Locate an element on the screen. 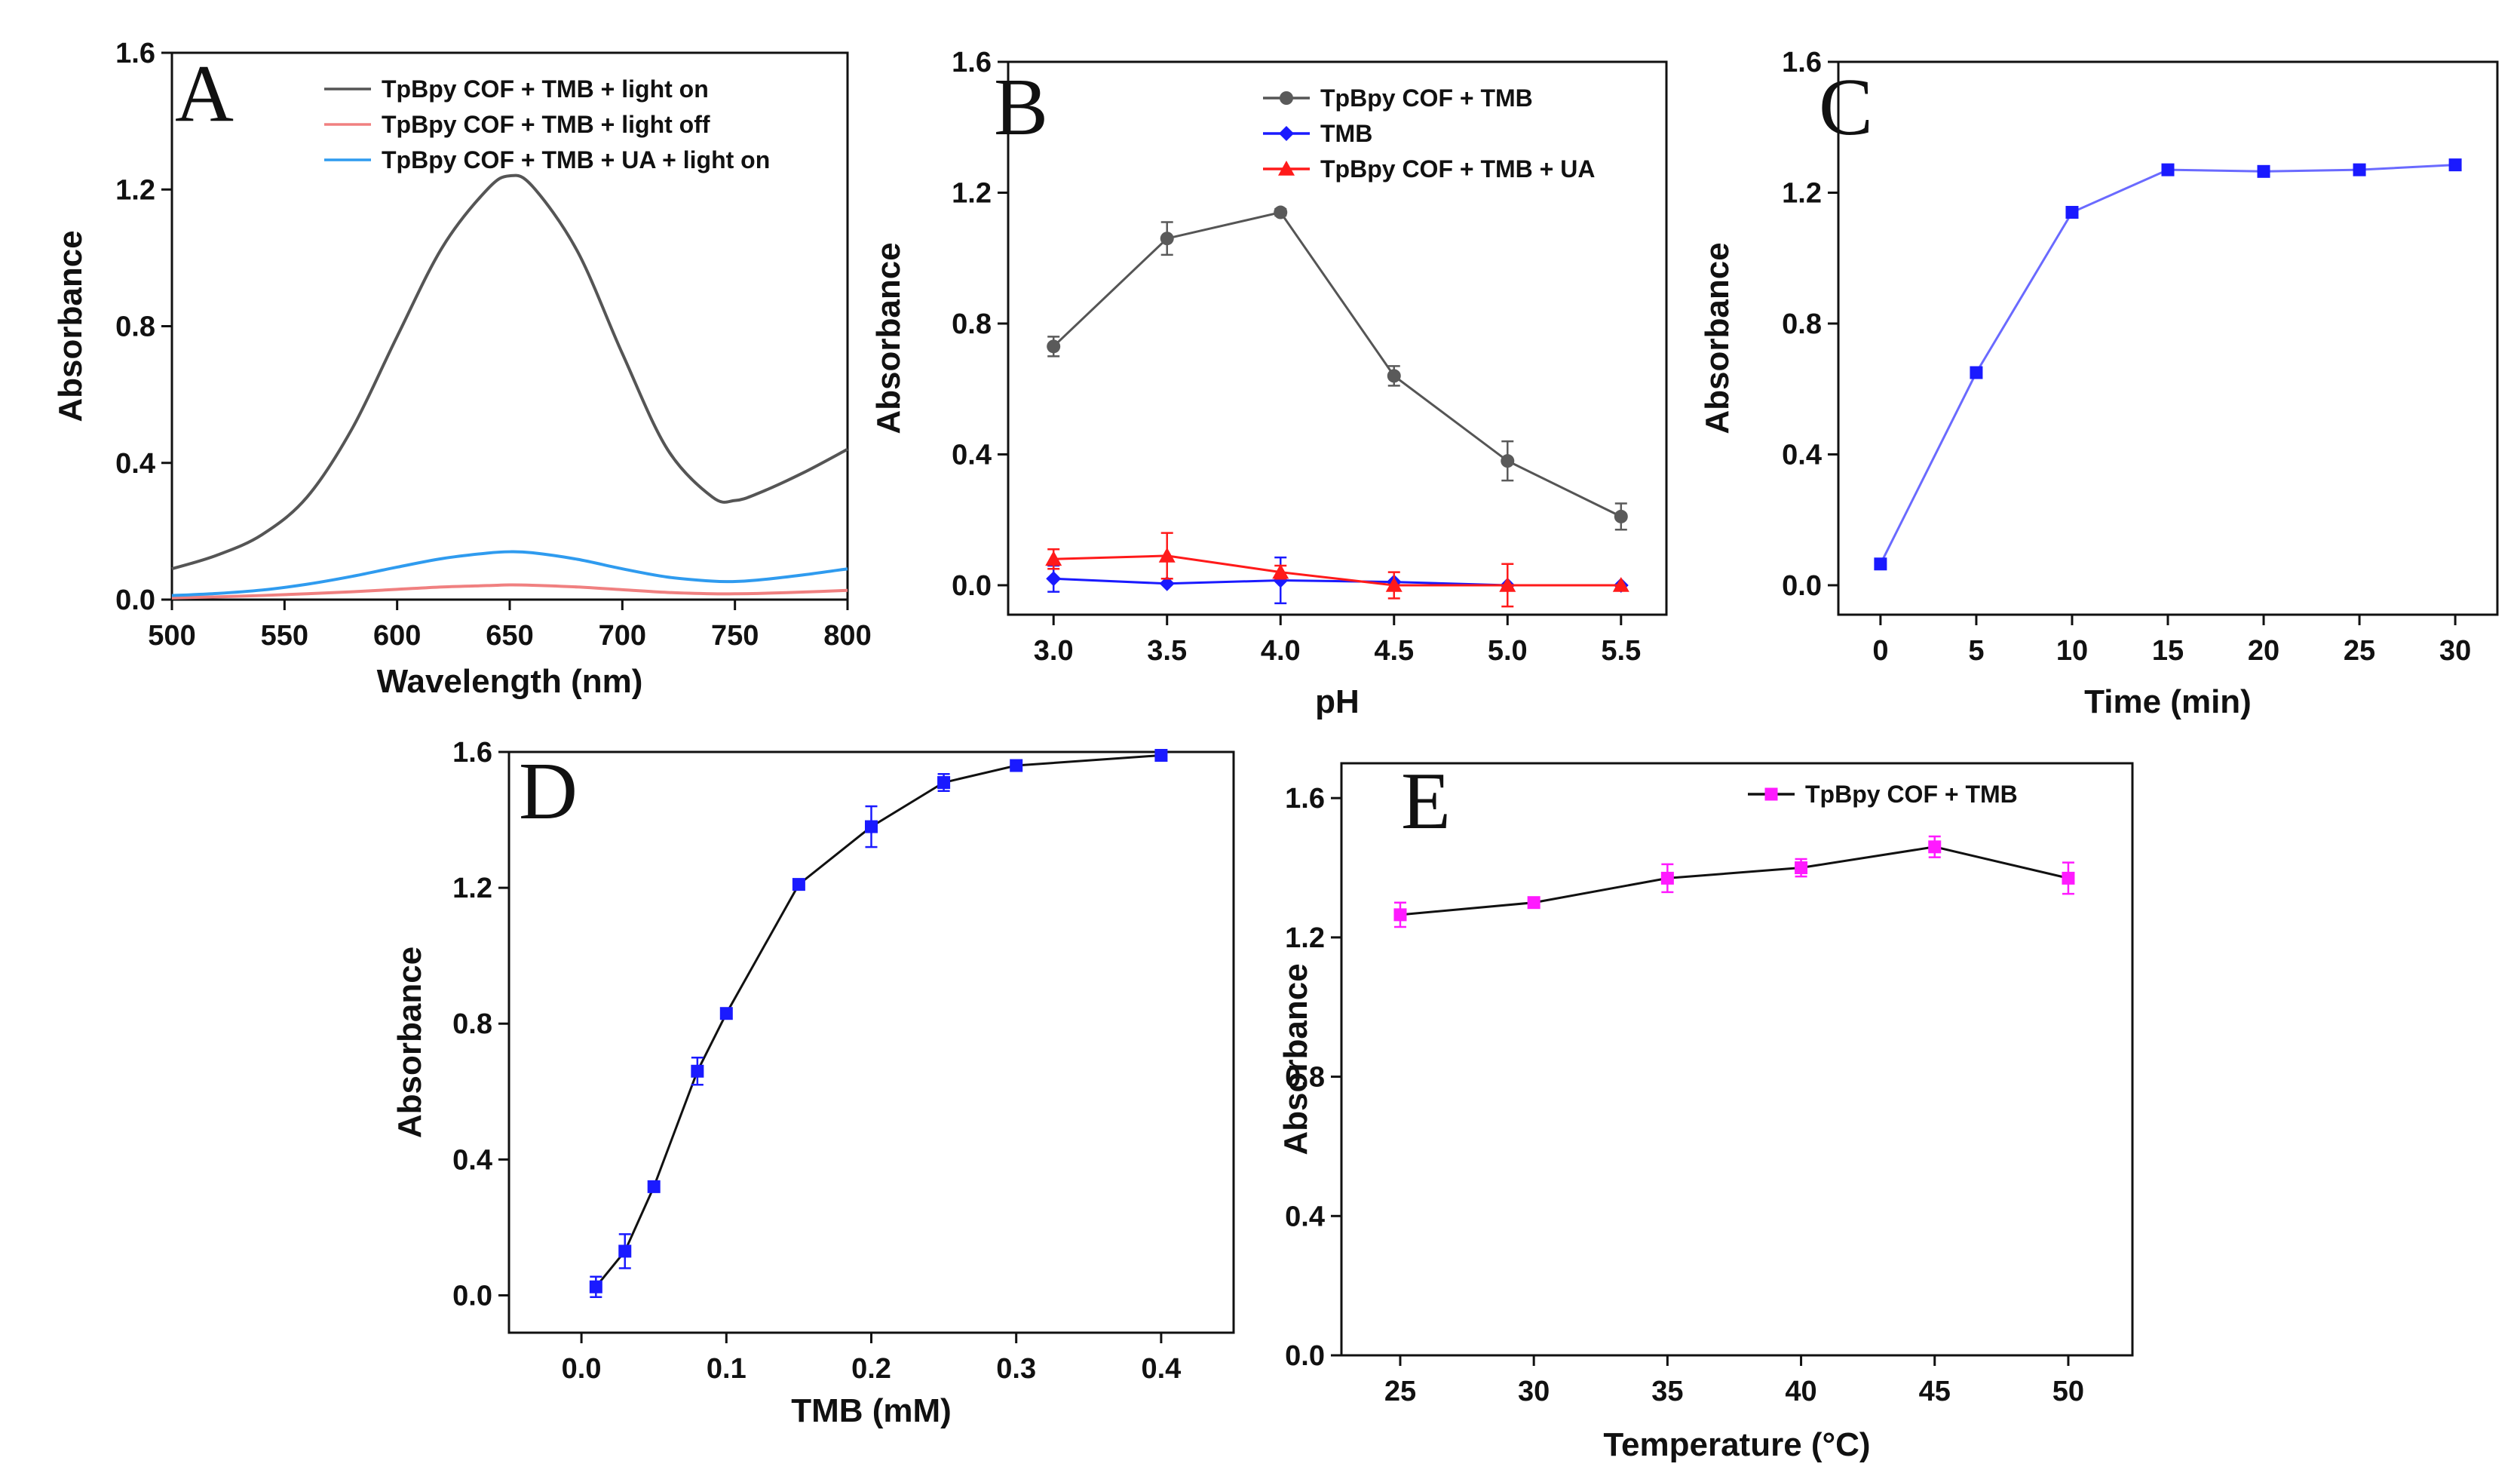 The width and height of the screenshot is (2520, 1476). panel-letter: B is located at coordinates (1021, 107).